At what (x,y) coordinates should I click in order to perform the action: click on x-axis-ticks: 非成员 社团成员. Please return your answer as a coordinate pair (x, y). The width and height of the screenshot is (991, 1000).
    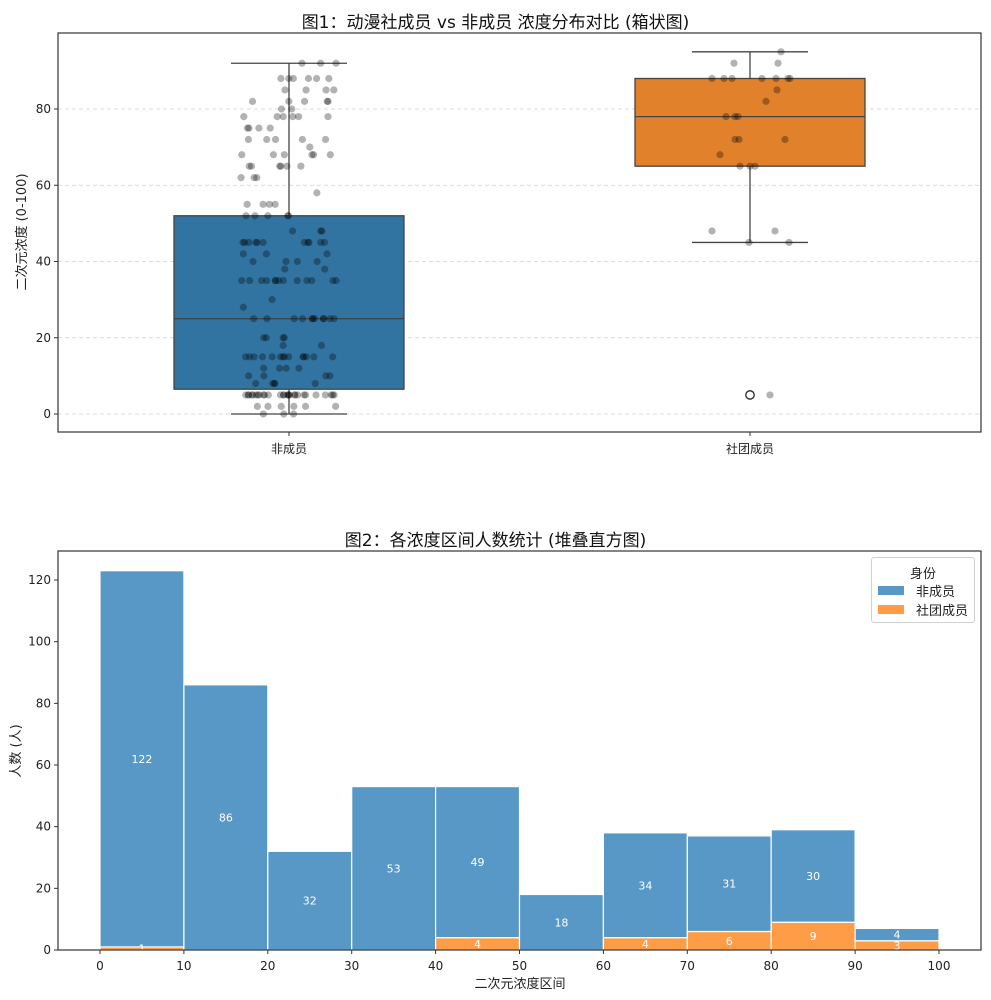
    Looking at the image, I should click on (522, 444).